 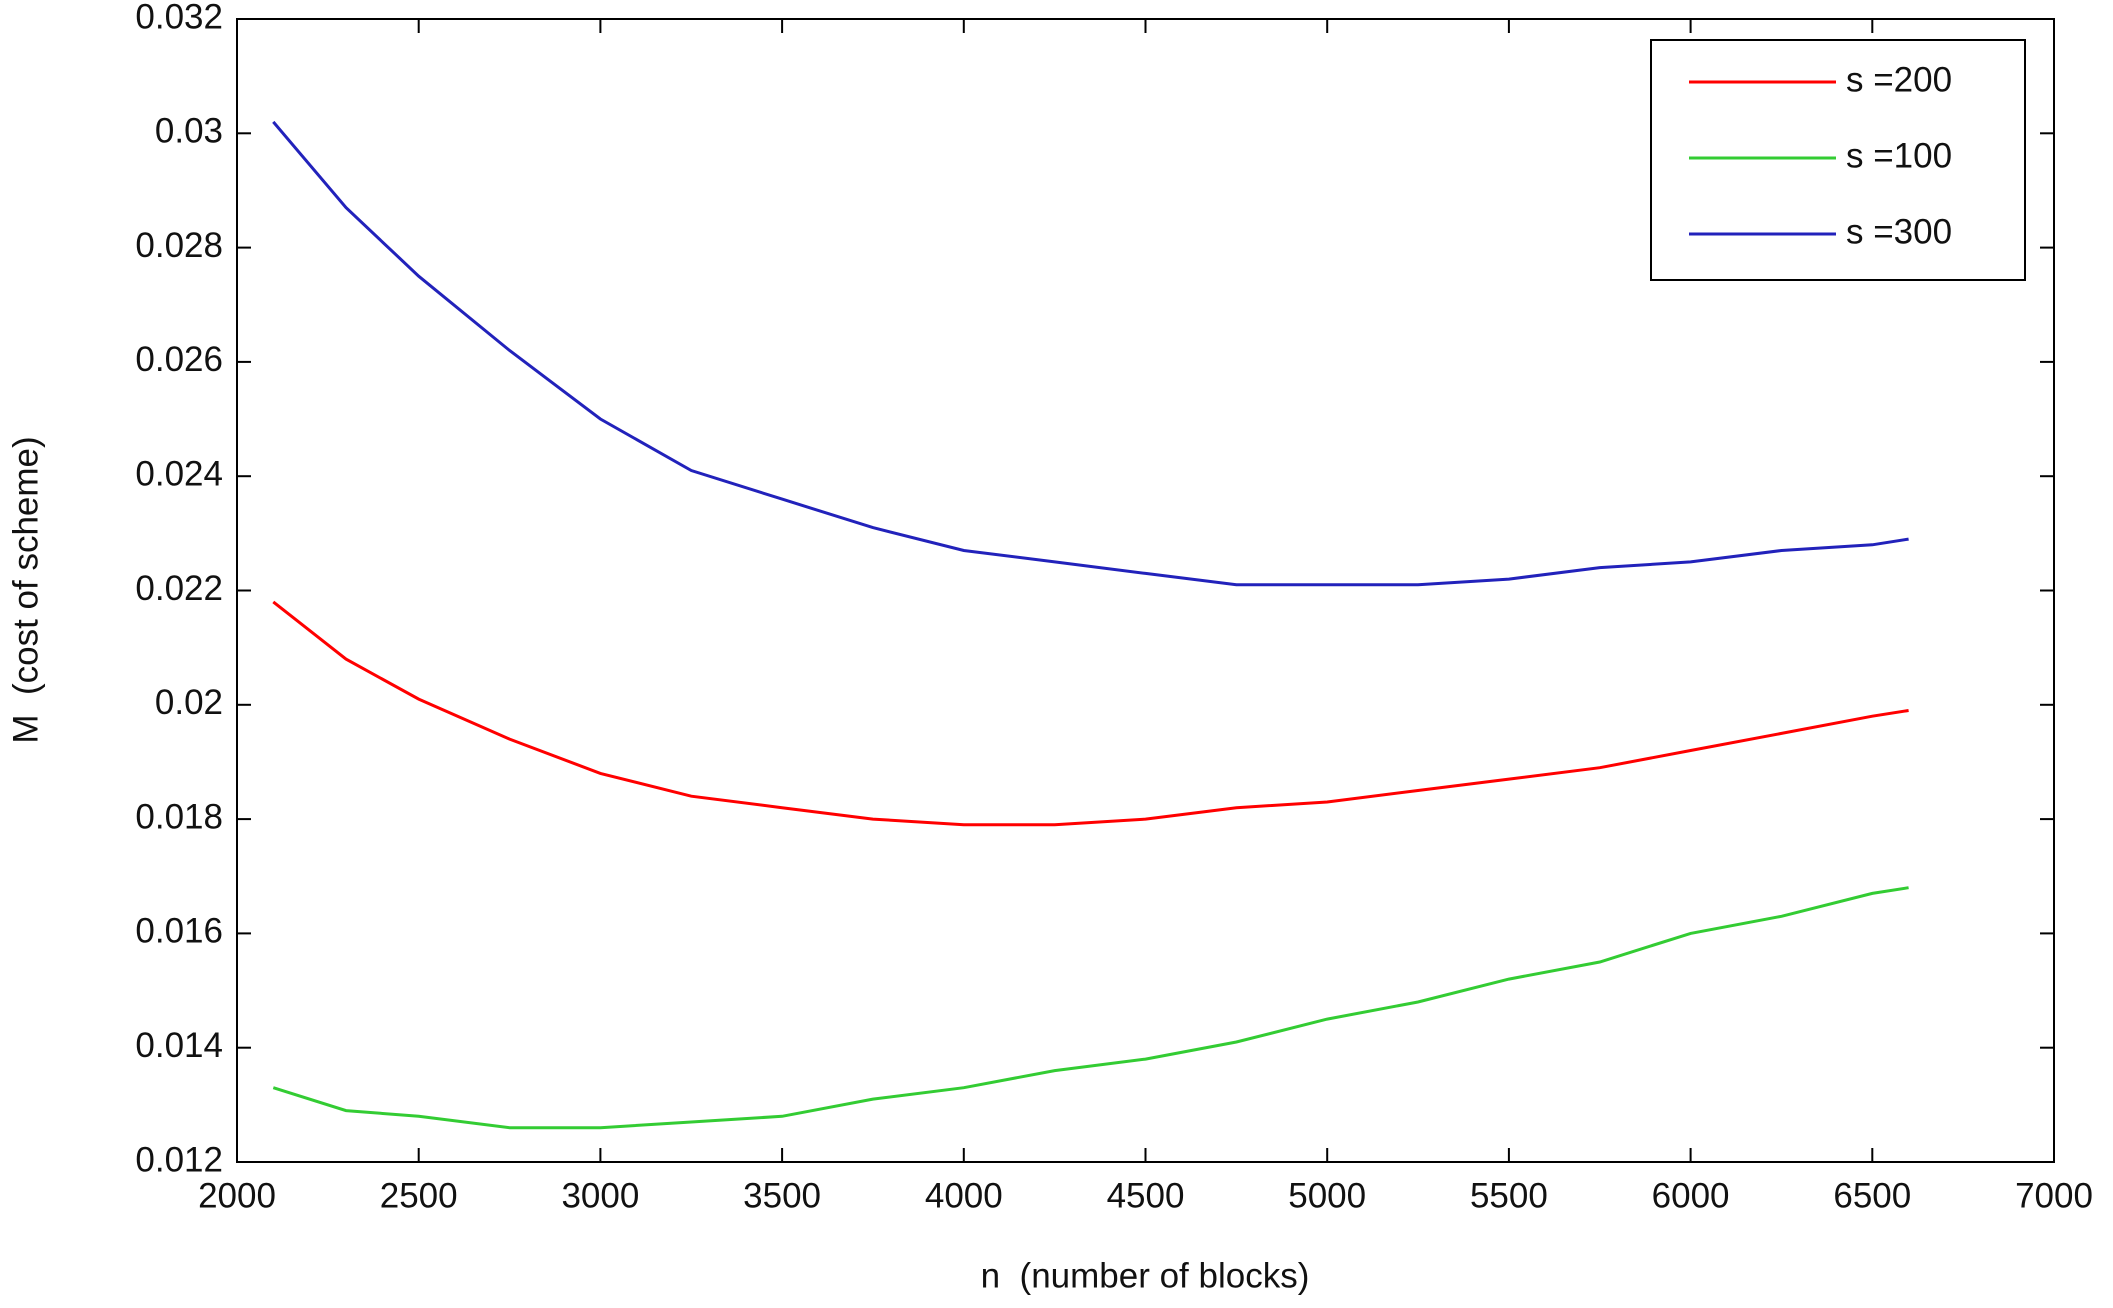 I want to click on x-tick-label: 3000, so click(x=600, y=1195).